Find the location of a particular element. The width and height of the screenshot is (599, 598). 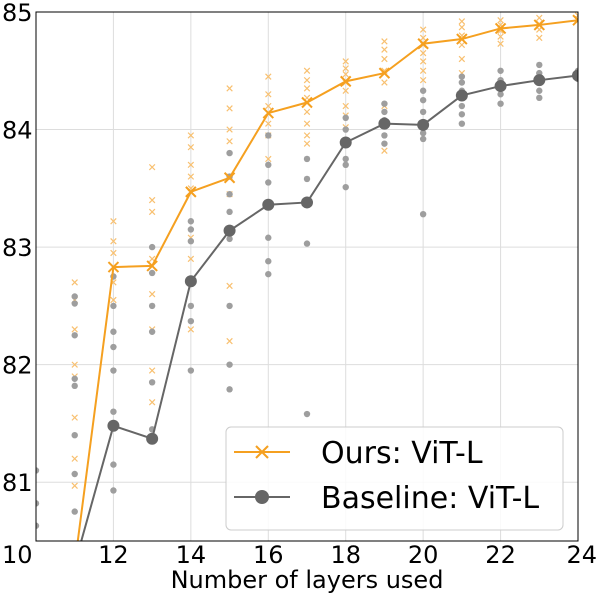

y-tick-label: 83 is located at coordinates (17, 248).